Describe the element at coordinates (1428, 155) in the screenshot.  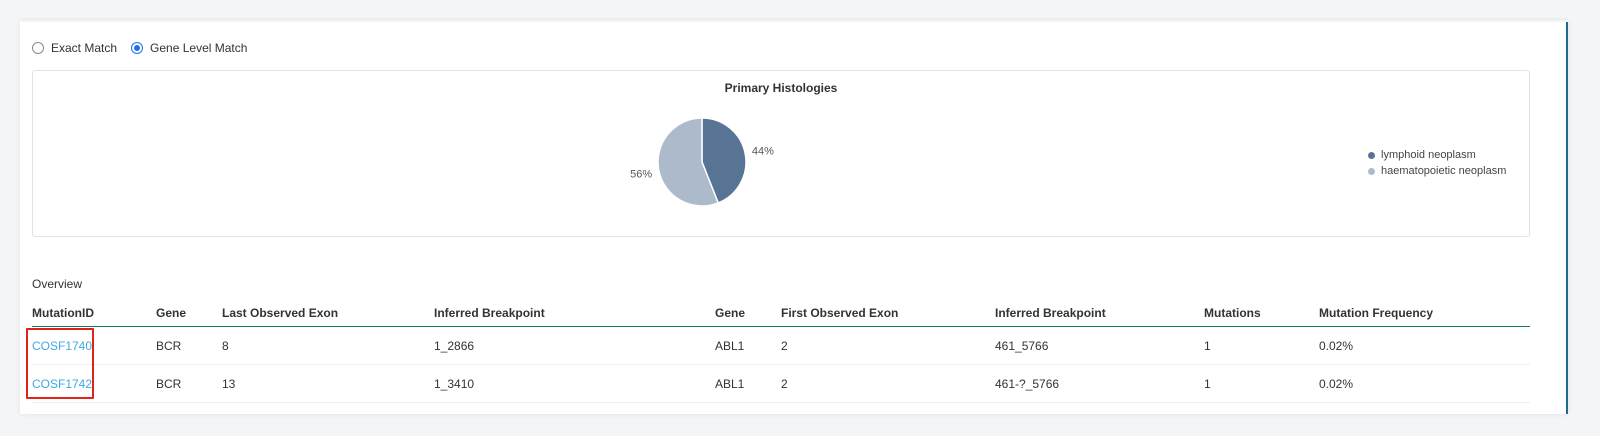
I see `legend-label-lymphoid-neoplasm: lymphoid neoplasm` at that location.